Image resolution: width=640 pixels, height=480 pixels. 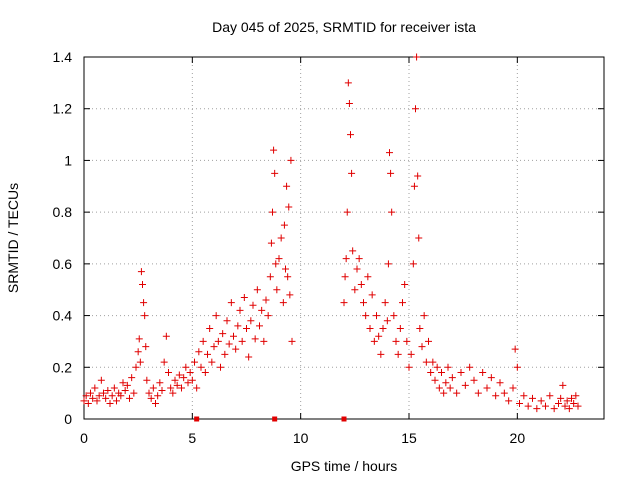 I want to click on y-tick-label: 1, so click(x=68, y=160).